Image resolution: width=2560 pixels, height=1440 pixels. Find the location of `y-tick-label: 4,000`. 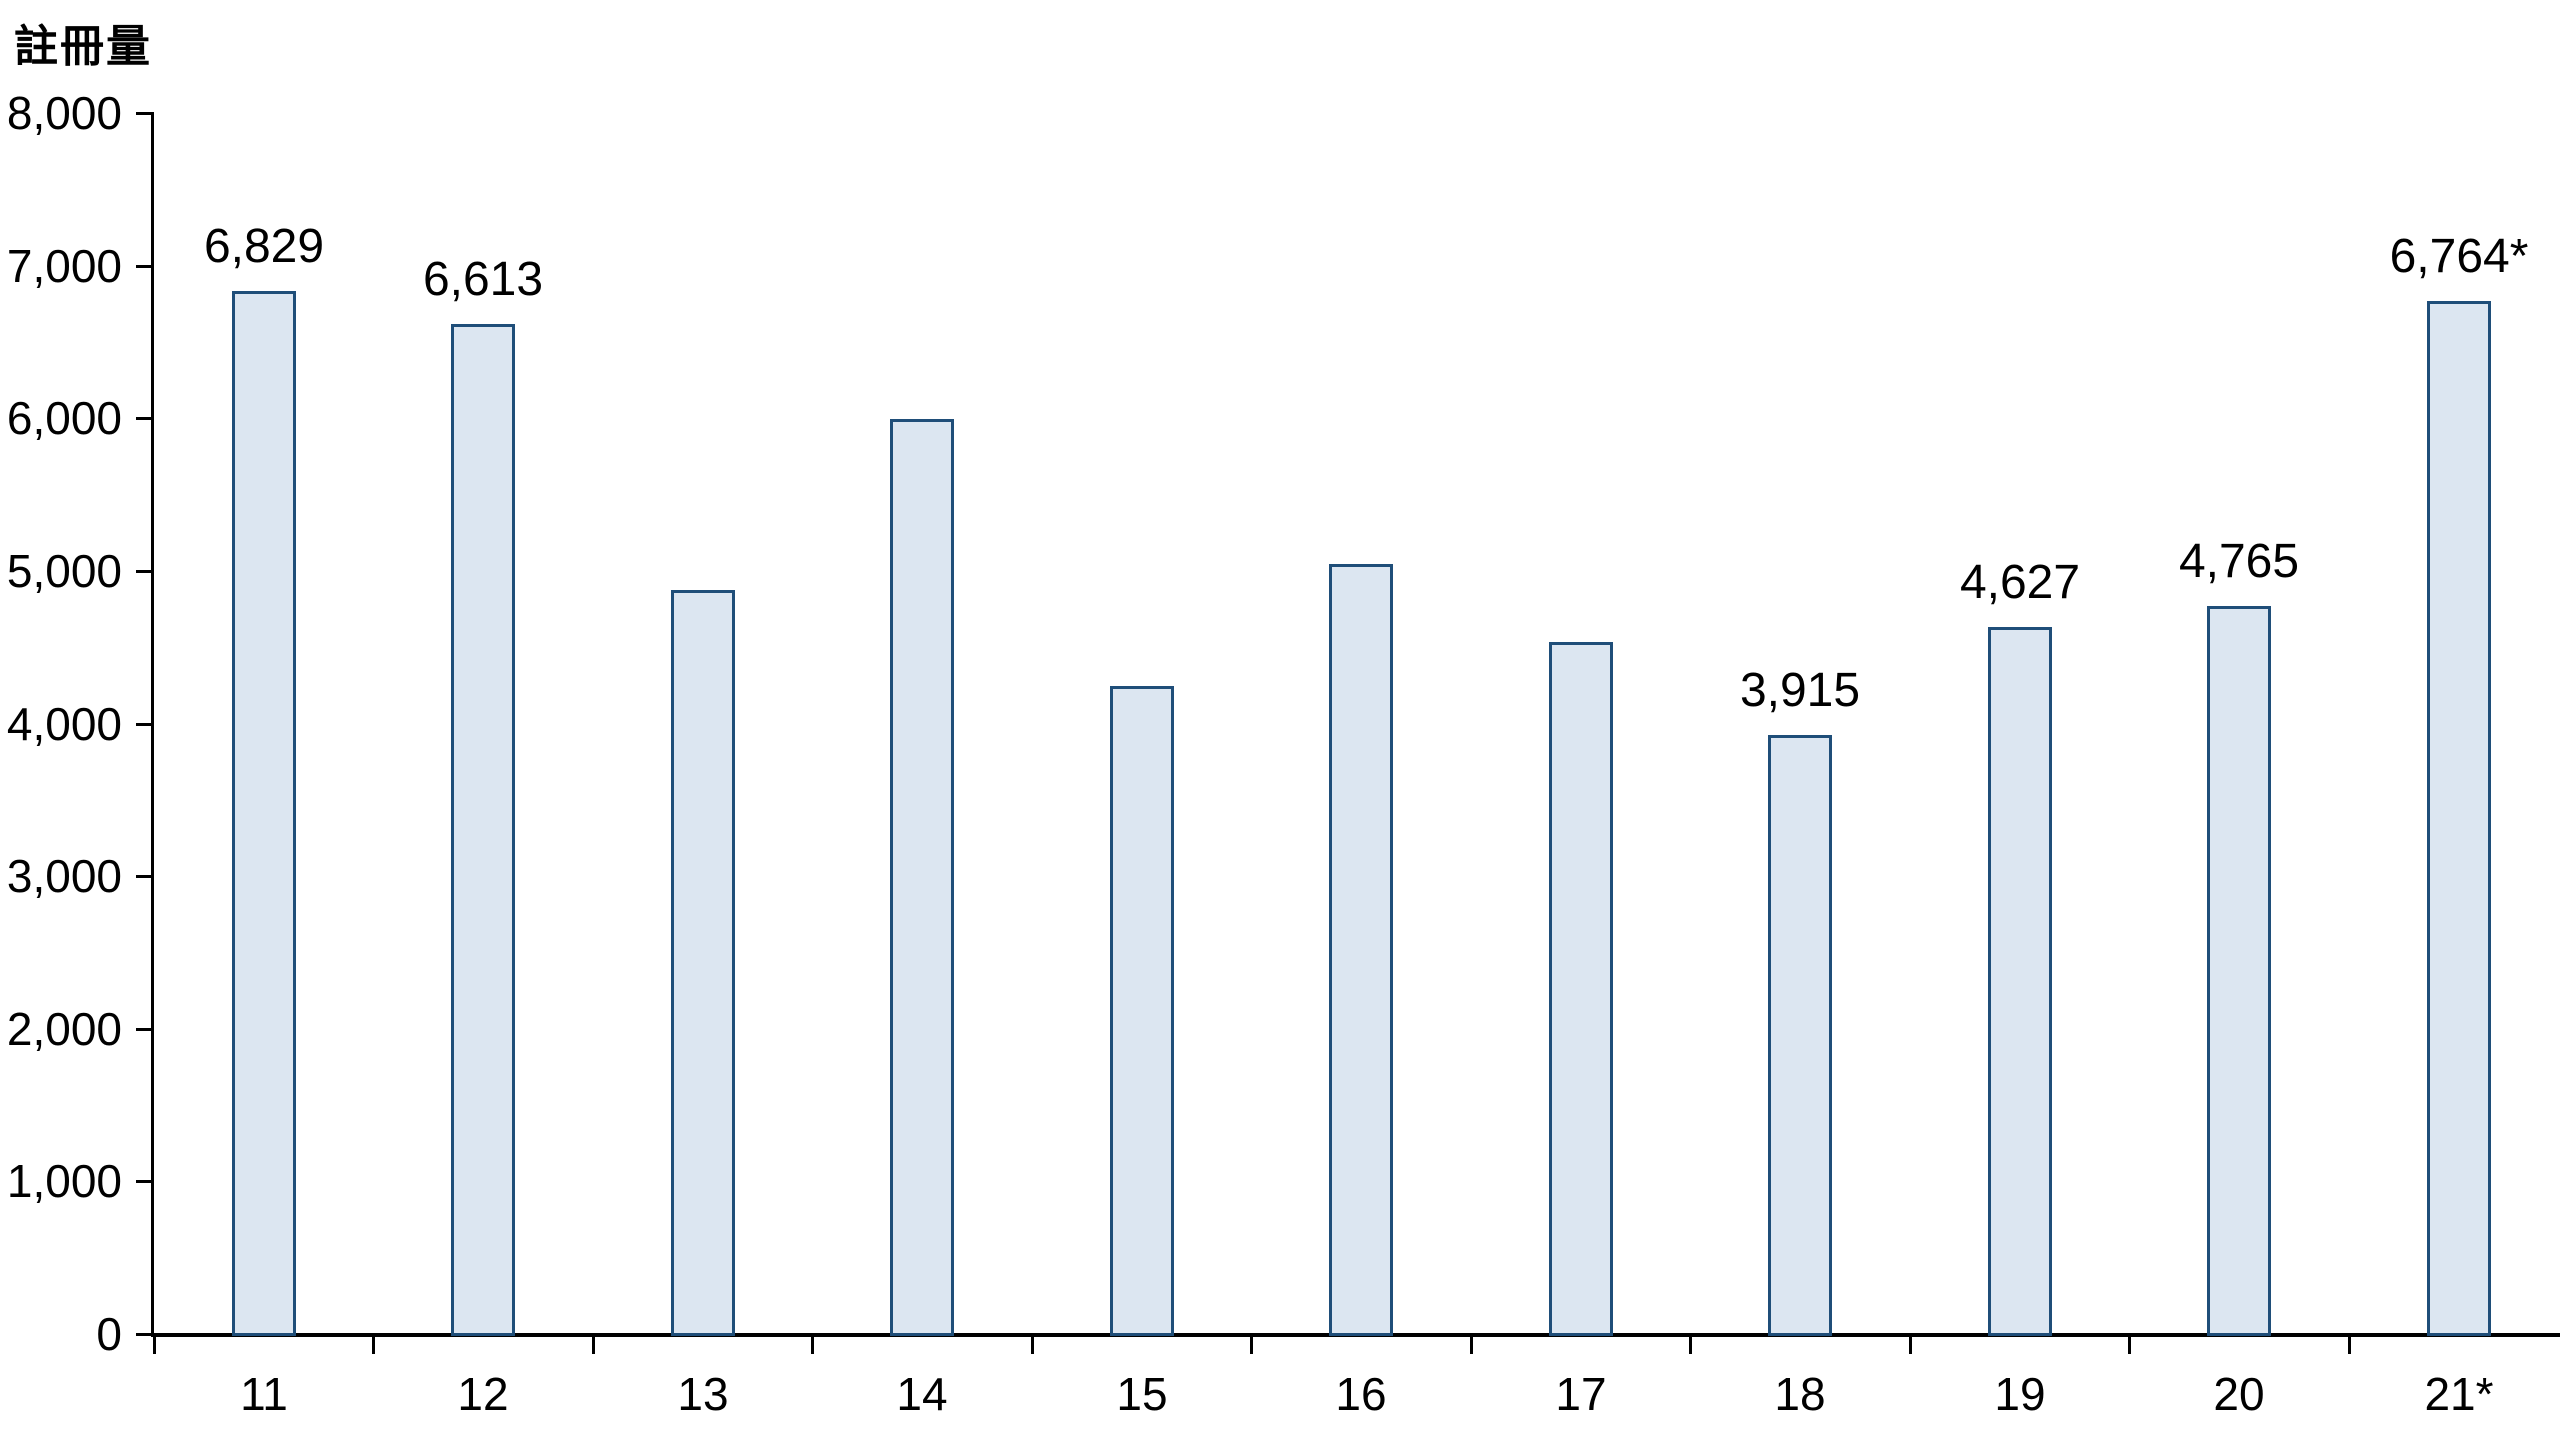

y-tick-label: 4,000 is located at coordinates (64, 724).